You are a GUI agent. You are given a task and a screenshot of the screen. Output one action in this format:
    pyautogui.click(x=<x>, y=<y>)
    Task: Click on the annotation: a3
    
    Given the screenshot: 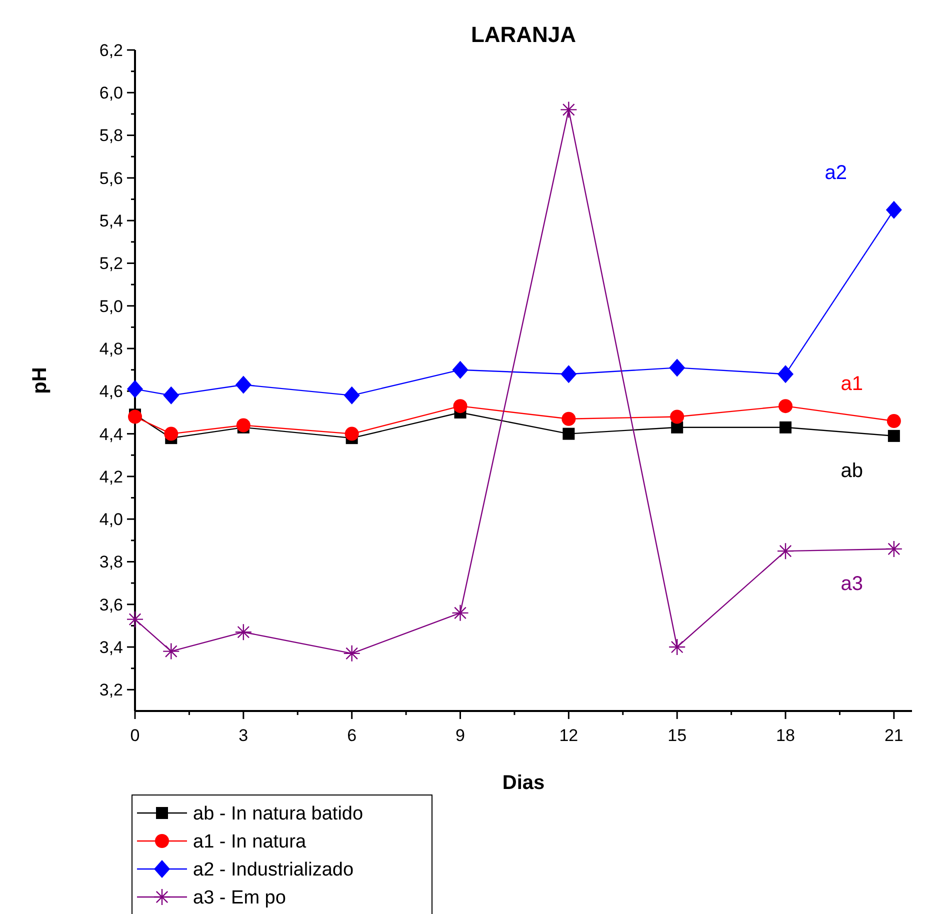 What is the action you would take?
    pyautogui.click(x=852, y=583)
    